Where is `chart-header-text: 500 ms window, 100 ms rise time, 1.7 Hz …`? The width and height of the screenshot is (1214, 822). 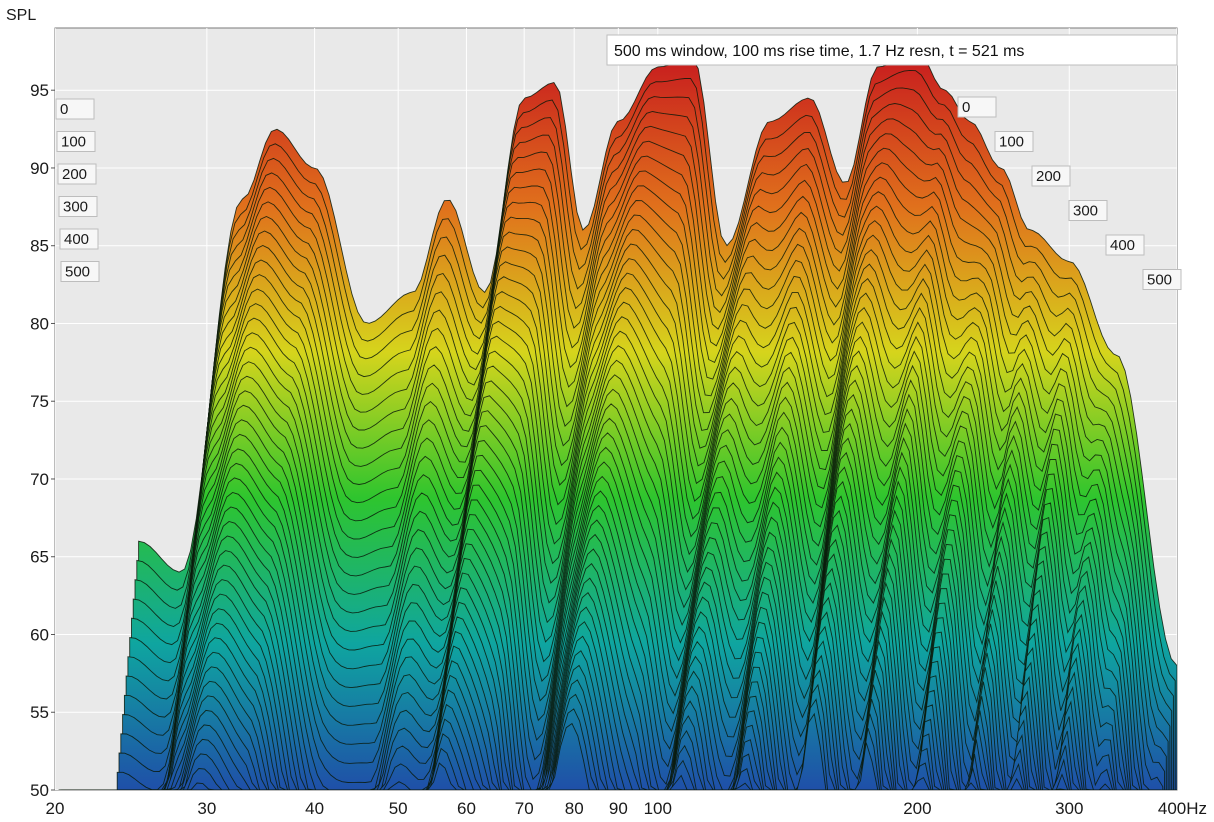 chart-header-text: 500 ms window, 100 ms rise time, 1.7 Hz … is located at coordinates (819, 51).